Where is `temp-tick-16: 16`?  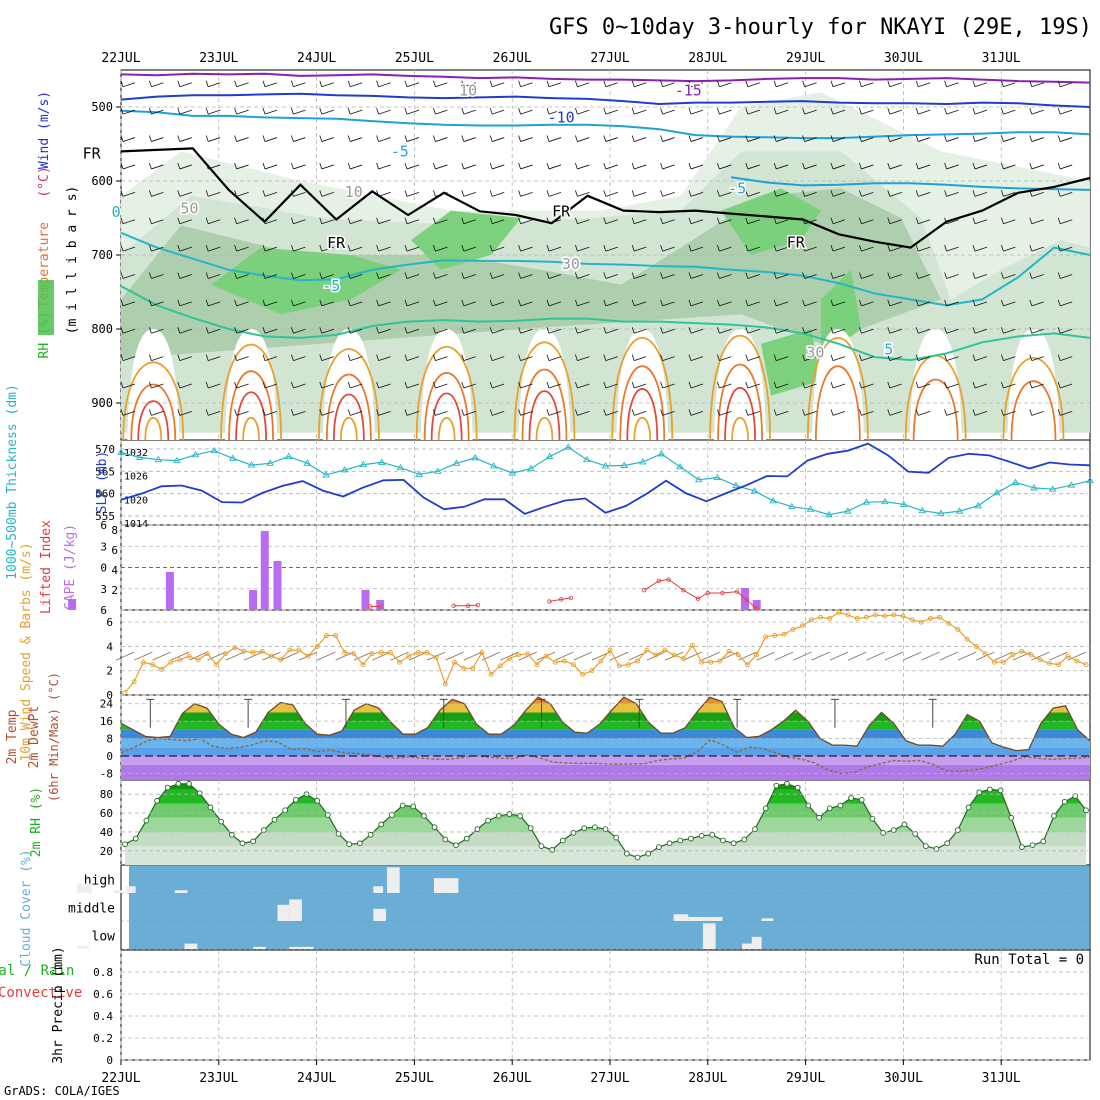 temp-tick-16: 16 is located at coordinates (106, 721).